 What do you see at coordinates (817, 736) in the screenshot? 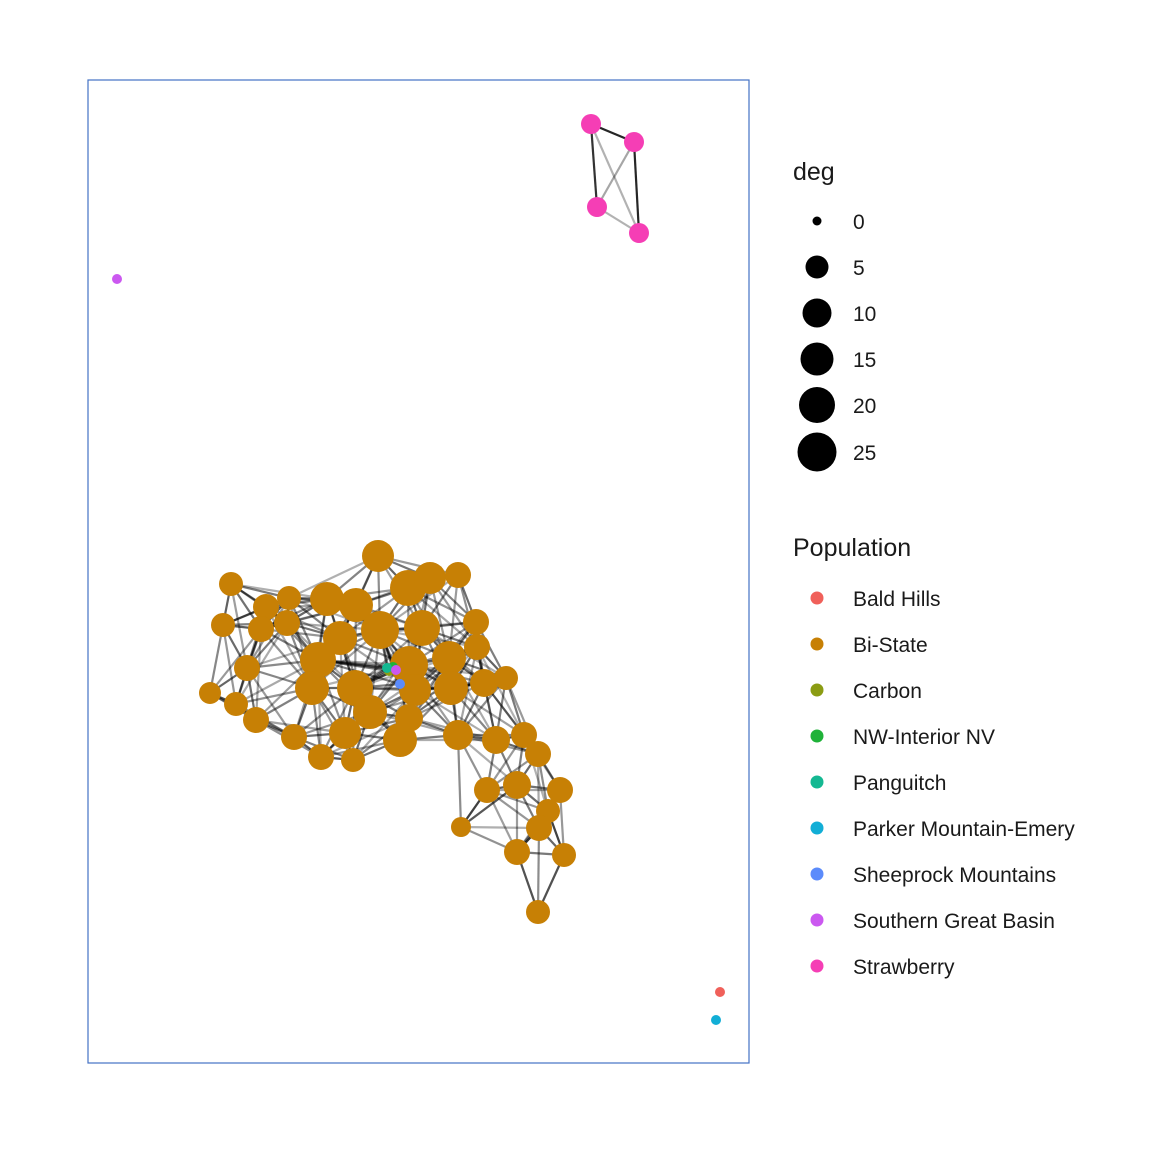
I see `legend-population-key-nw-interior-nv` at bounding box center [817, 736].